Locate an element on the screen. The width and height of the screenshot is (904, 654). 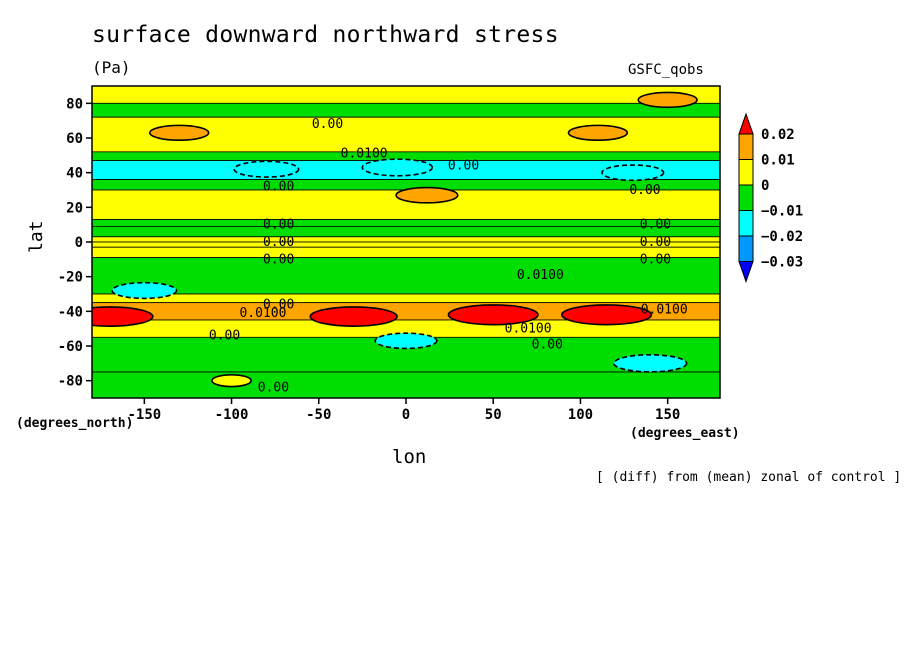
colorbar-label: −0.01 is located at coordinates (782, 212).